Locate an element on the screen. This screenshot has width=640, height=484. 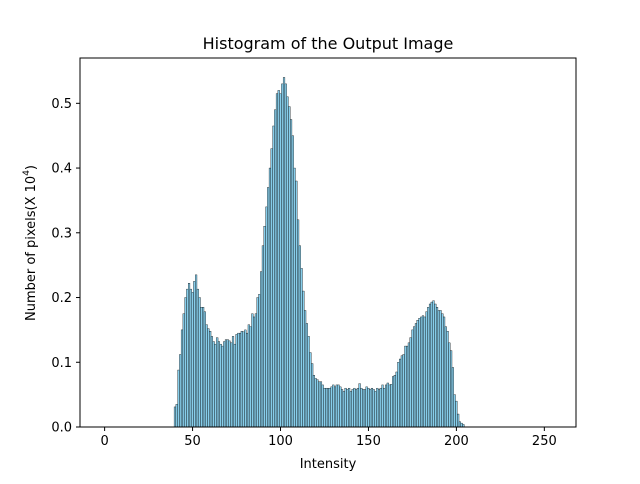
y-tick-label: 0.4 is located at coordinates (61, 169).